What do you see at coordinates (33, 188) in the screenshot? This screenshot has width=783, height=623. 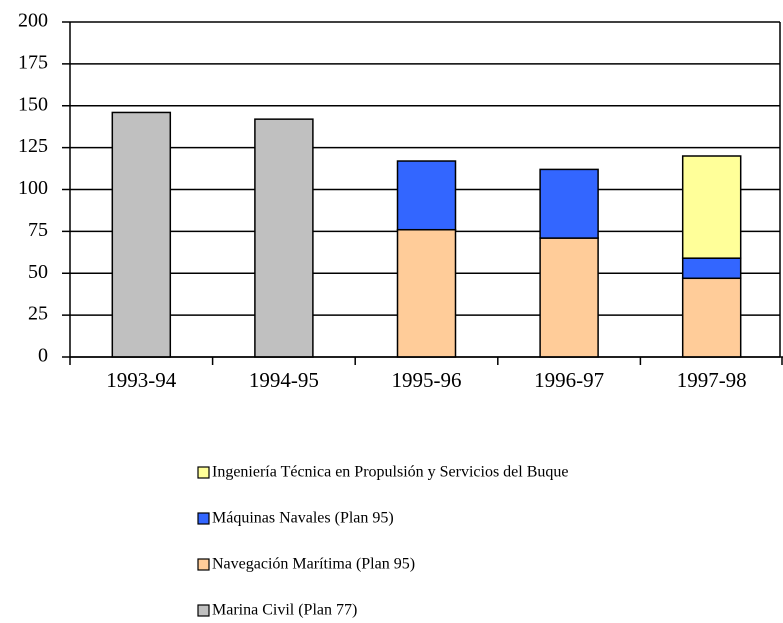 I see `y-tick-label: 100` at bounding box center [33, 188].